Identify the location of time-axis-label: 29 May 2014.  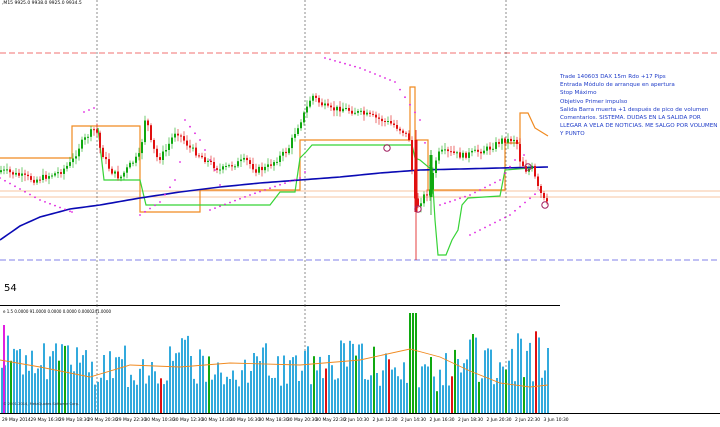
(16, 420).